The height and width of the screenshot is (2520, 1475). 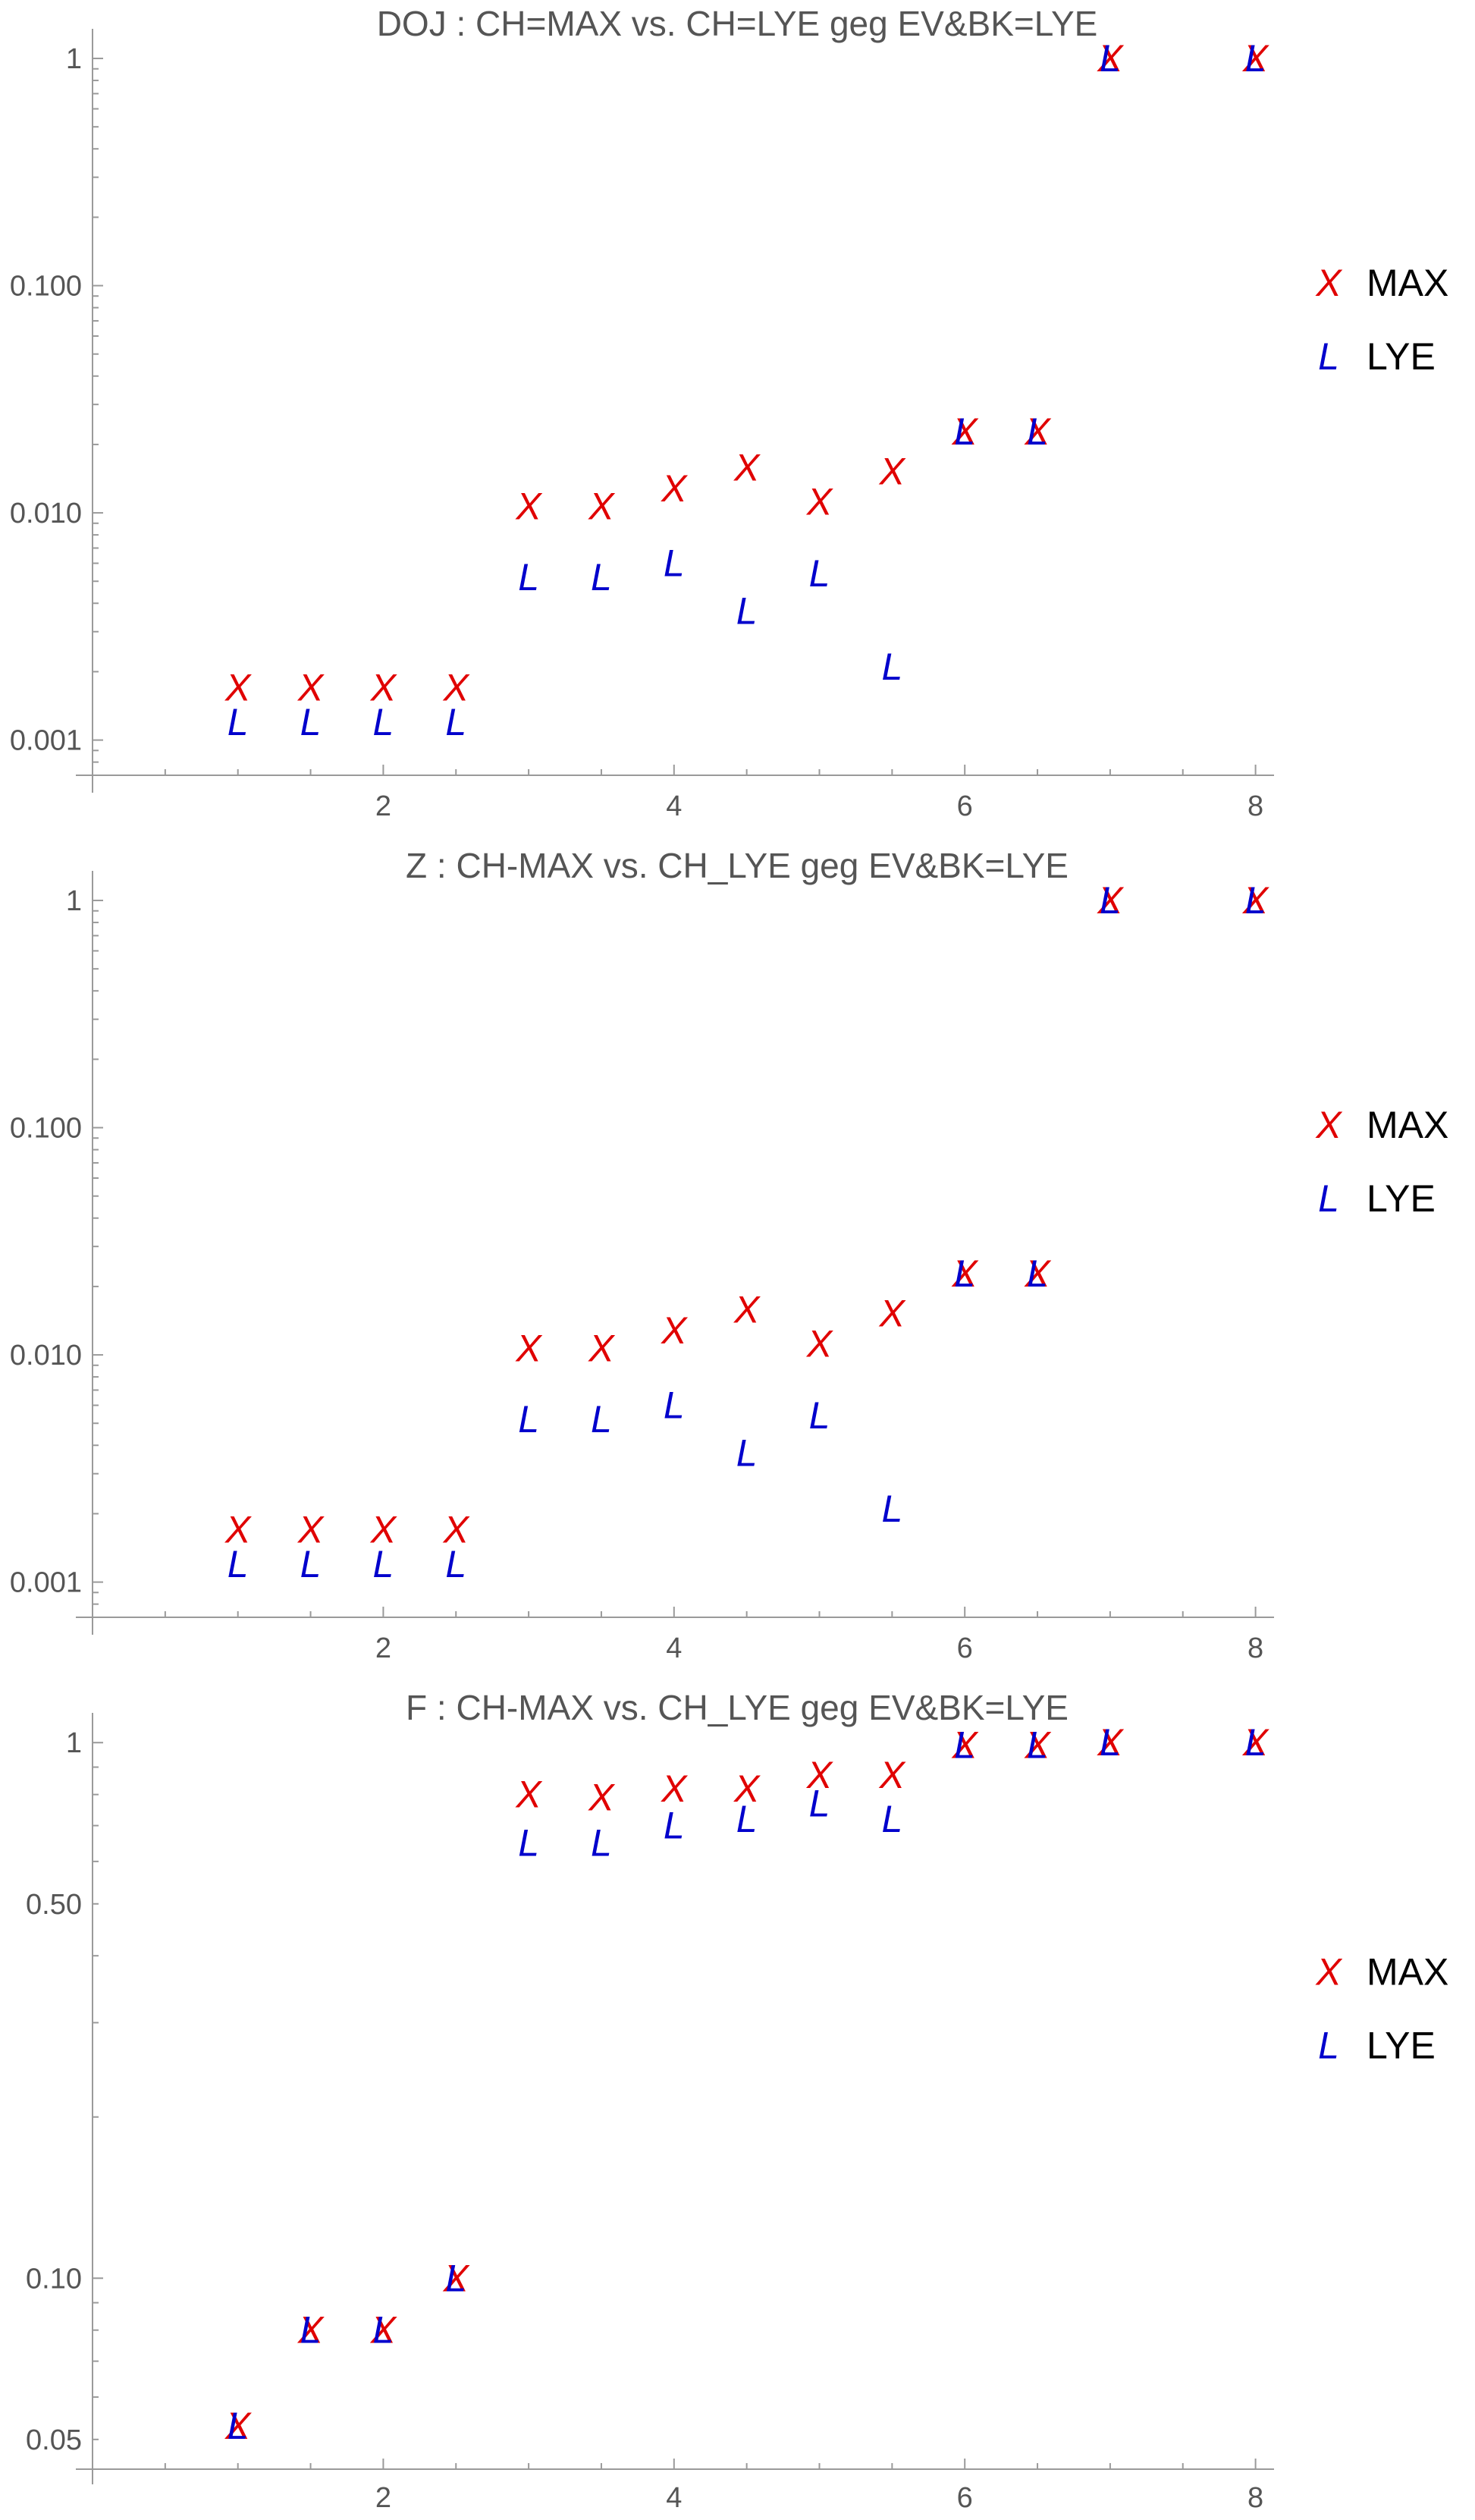 I want to click on y-tick-label: 0.10, so click(x=54, y=2279).